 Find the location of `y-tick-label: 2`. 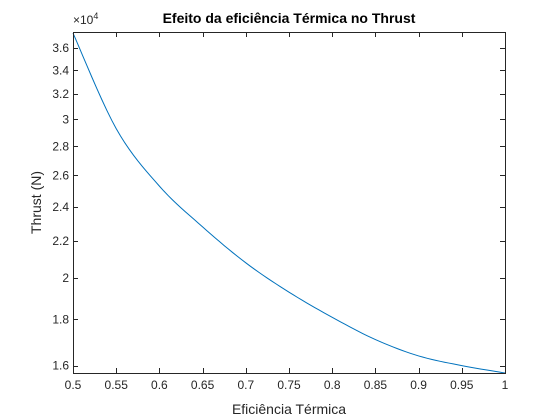

y-tick-label: 2 is located at coordinates (65, 278).